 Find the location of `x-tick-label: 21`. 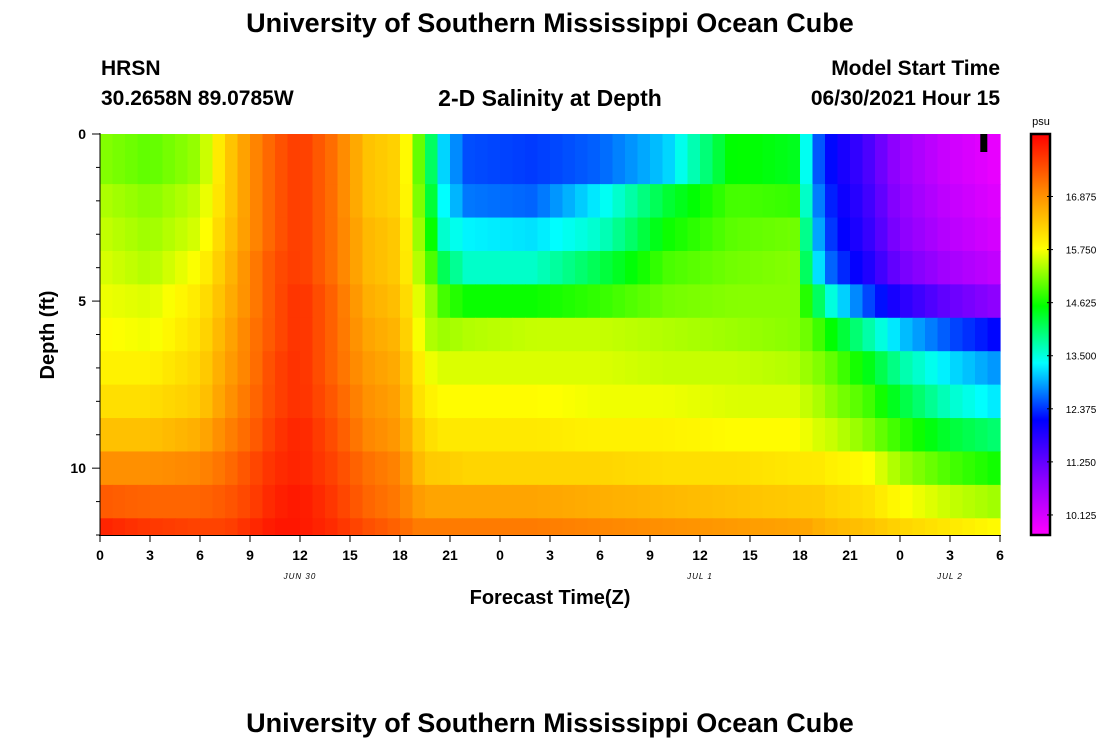

x-tick-label: 21 is located at coordinates (850, 555).